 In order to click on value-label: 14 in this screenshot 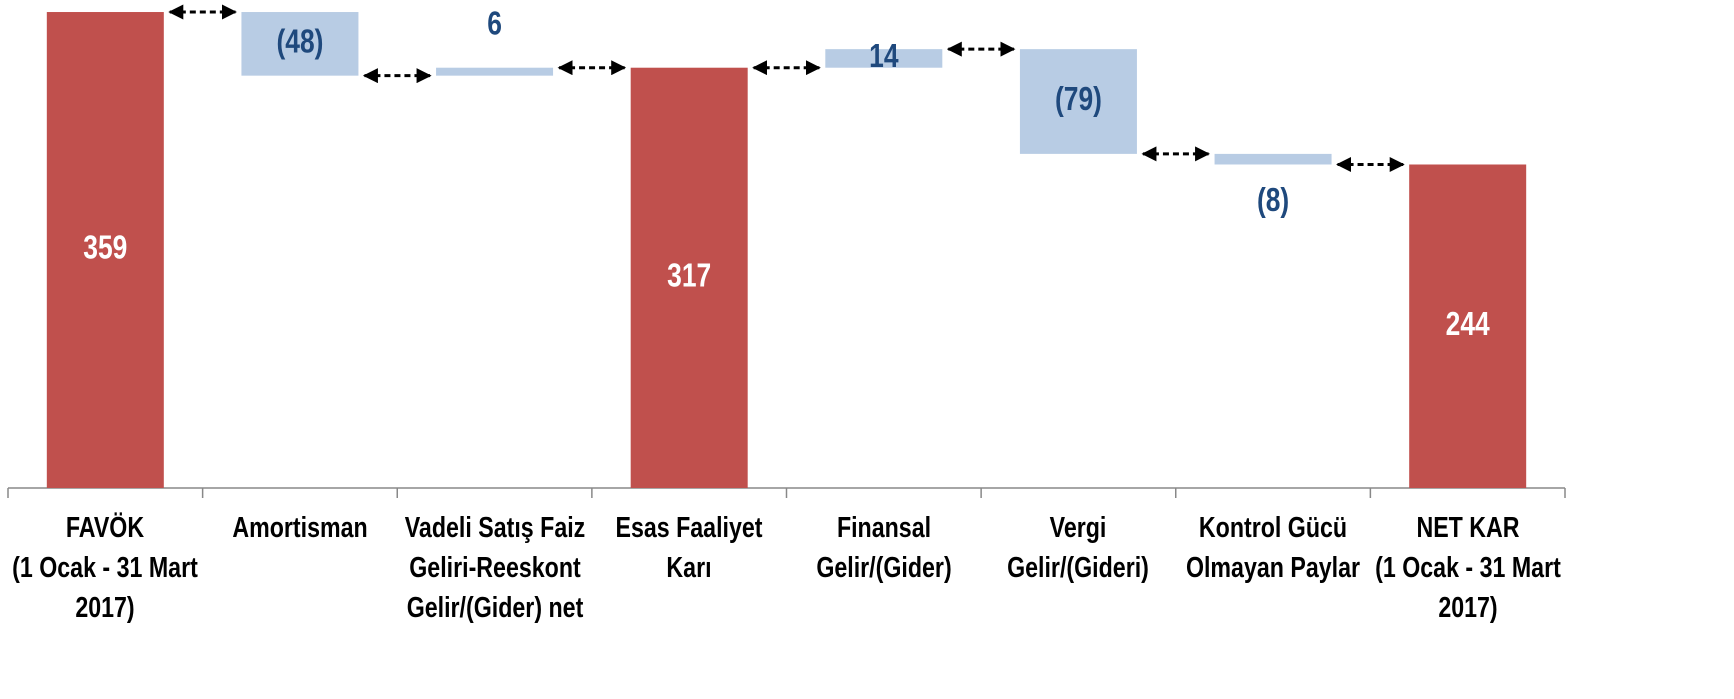, I will do `click(884, 56)`.